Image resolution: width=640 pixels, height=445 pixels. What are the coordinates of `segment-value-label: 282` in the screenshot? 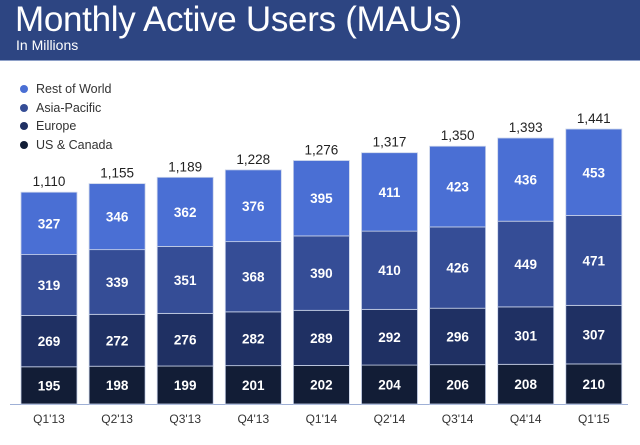 It's located at (253, 339).